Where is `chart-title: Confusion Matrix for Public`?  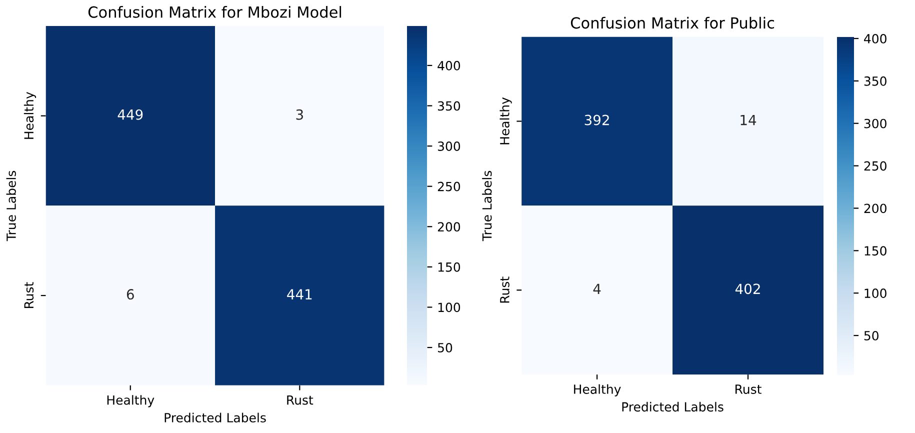
chart-title: Confusion Matrix for Public is located at coordinates (672, 22).